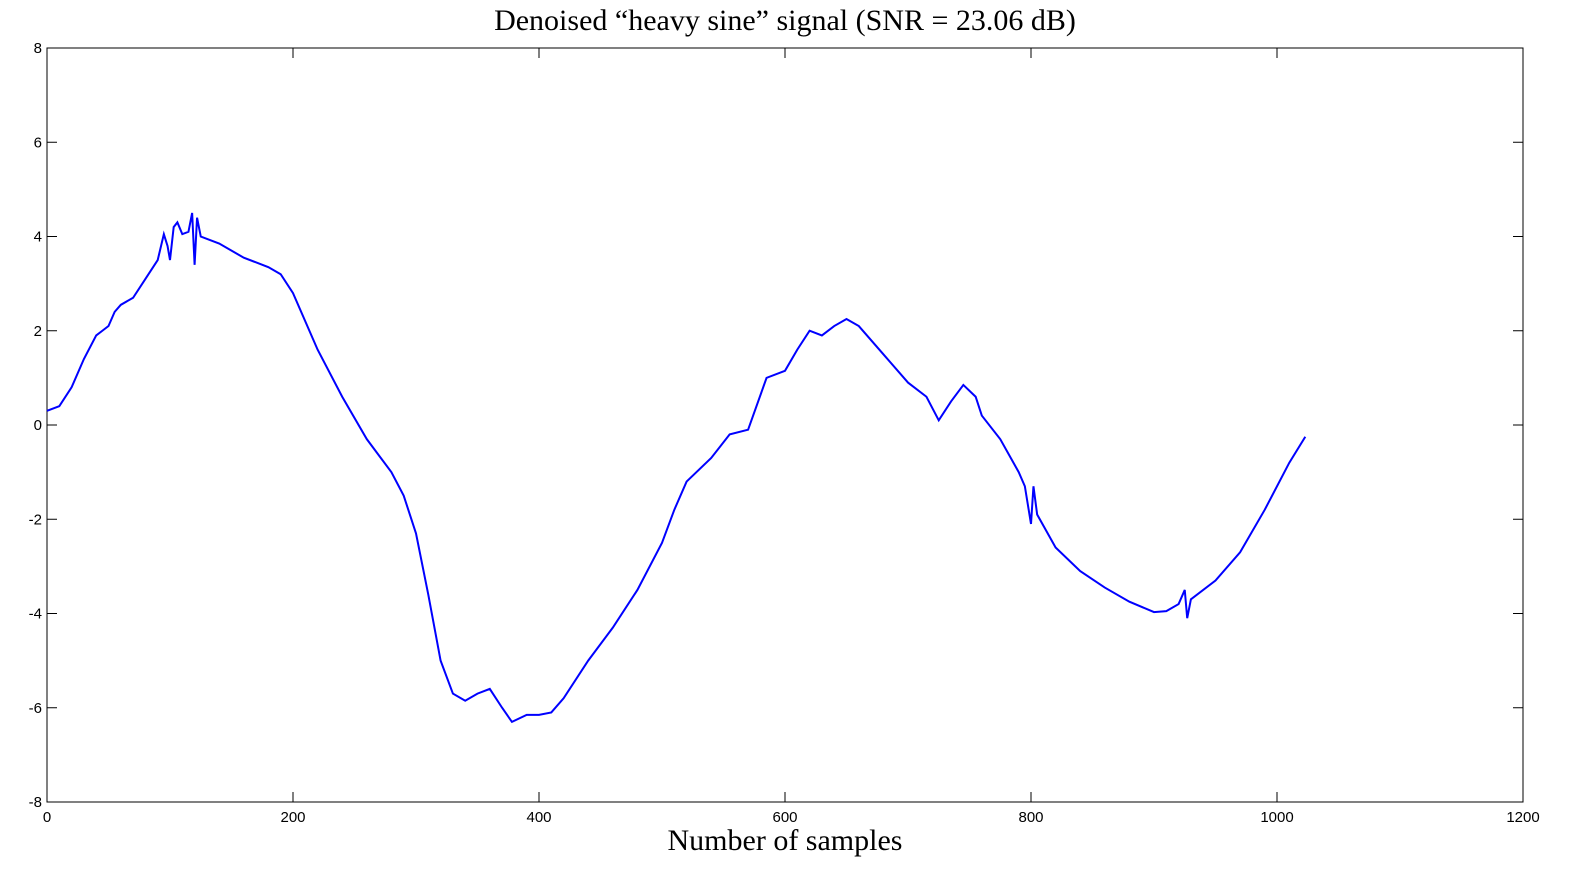 The image size is (1581, 881). What do you see at coordinates (784, 817) in the screenshot?
I see `x-tick-label: 600` at bounding box center [784, 817].